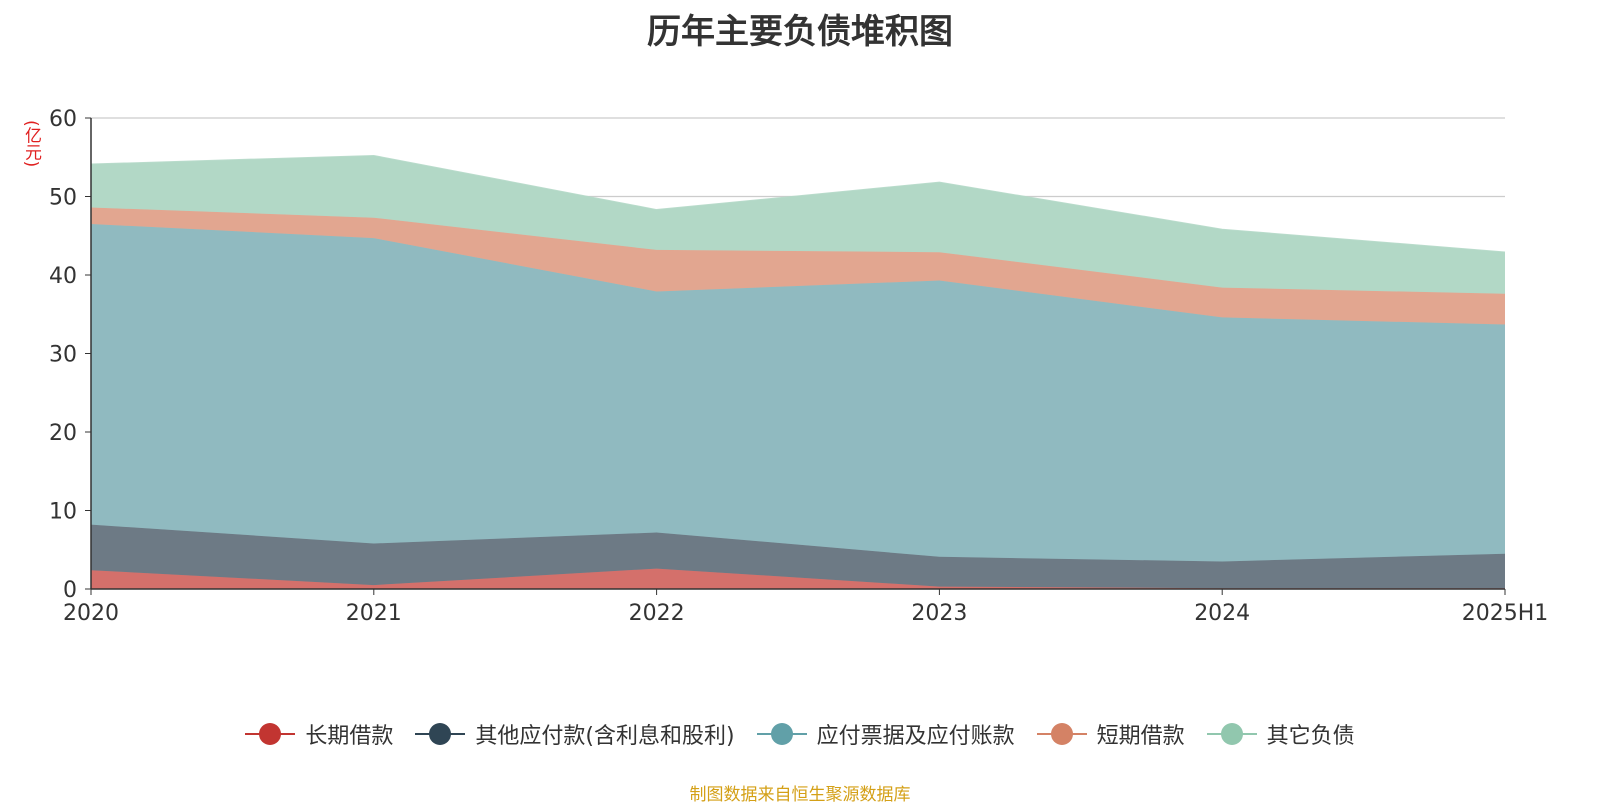 The height and width of the screenshot is (805, 1600). I want to click on legend: 长期借款 其他应付款(含利息和股利) 应付票据及应付账款 短期借款 其它负债, so click(800, 734).